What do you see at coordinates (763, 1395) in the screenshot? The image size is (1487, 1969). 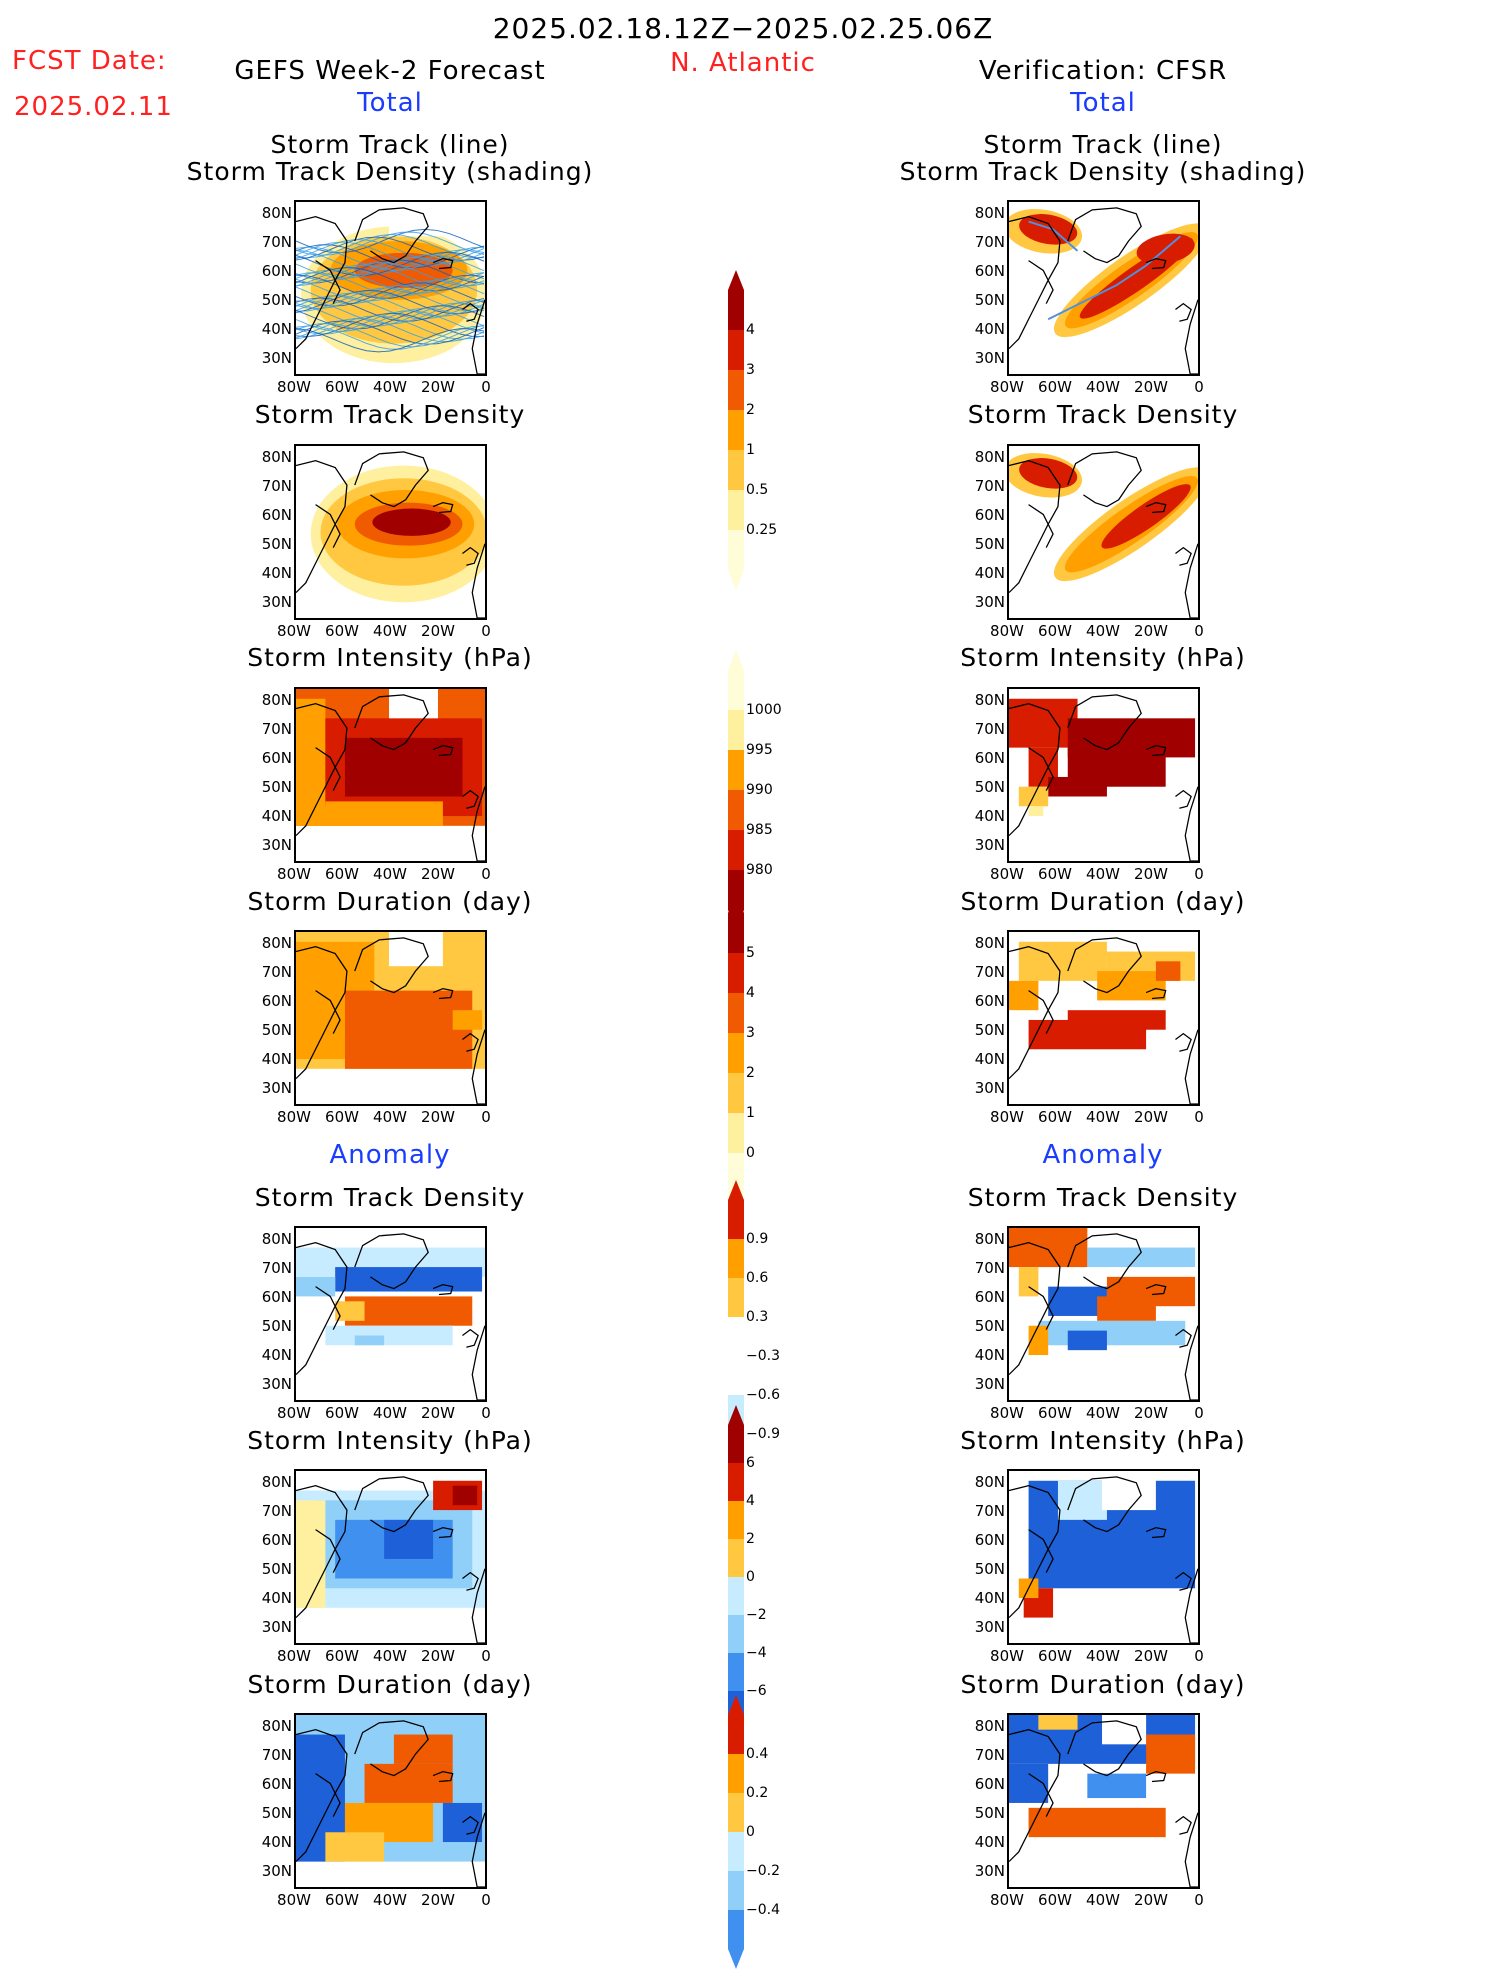 I see `colorbar-tick-label: −0.6` at bounding box center [763, 1395].